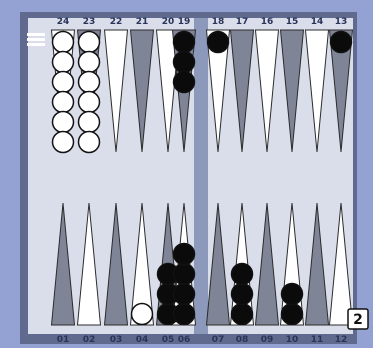 Image resolution: width=373 pixels, height=348 pixels. What do you see at coordinates (202, 22) in the screenshot?
I see `top-point-labels: 24 23 22 21 20 19 18 17 16 15 14 13` at bounding box center [202, 22].